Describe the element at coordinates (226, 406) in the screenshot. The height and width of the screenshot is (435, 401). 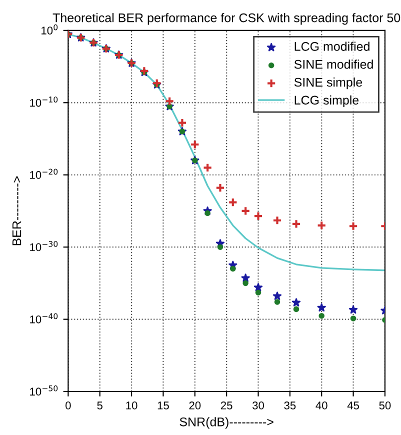
I see `x-tick-label: 25` at that location.